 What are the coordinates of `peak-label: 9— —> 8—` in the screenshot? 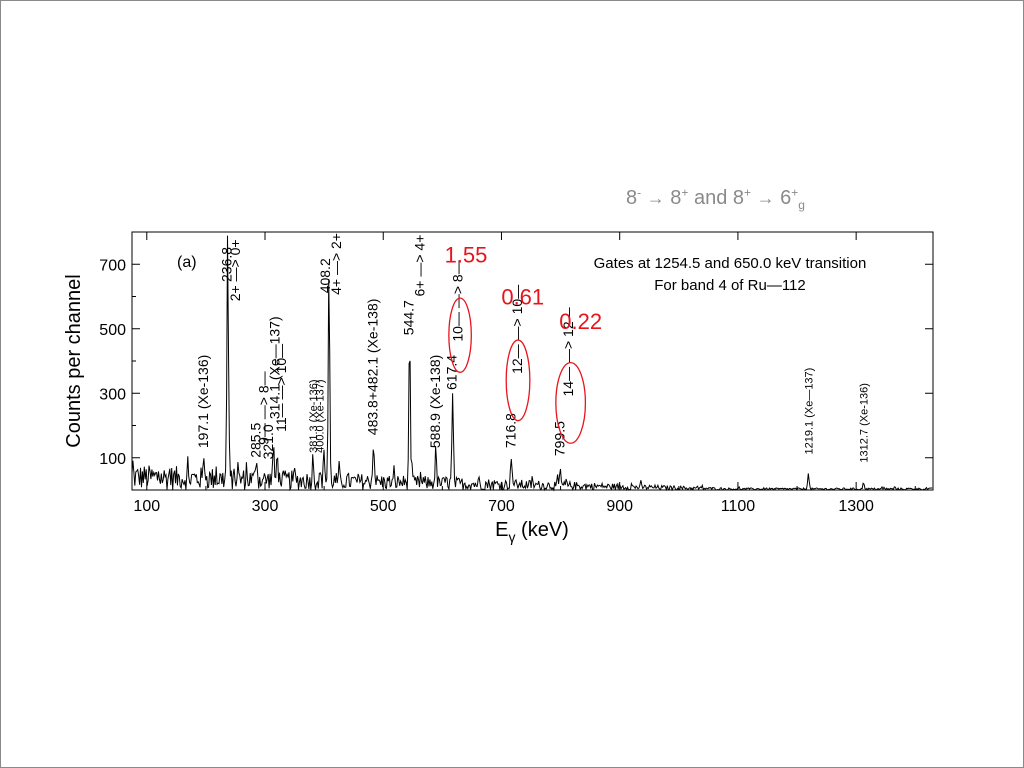 It's located at (263, 408).